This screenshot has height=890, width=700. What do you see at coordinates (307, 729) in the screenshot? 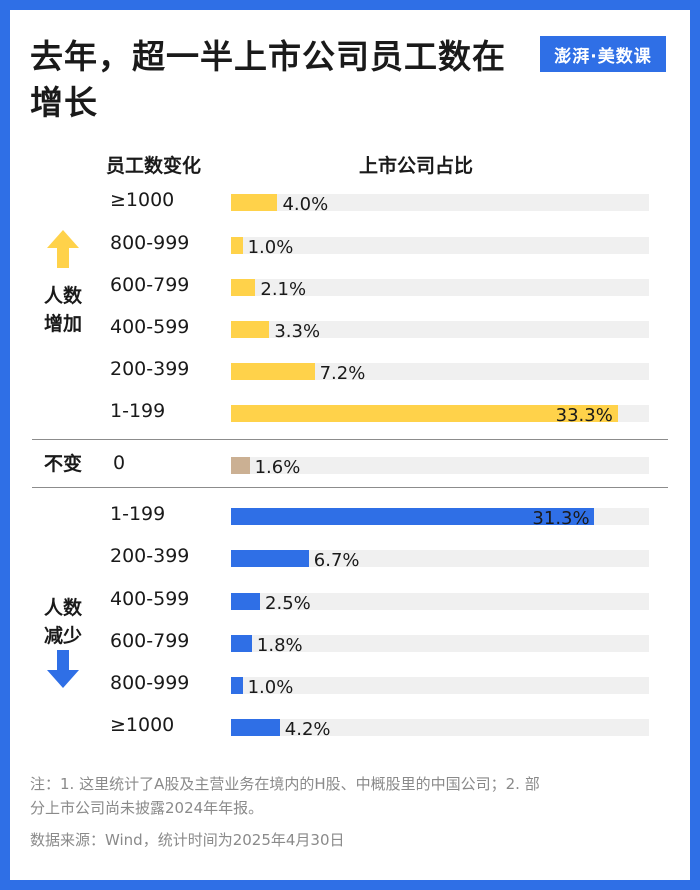
I see `bar-value-label: 4.2%` at bounding box center [307, 729].